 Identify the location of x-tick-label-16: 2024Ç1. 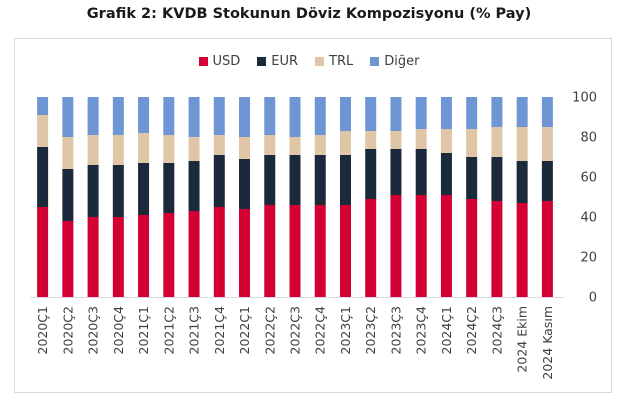
(446, 330).